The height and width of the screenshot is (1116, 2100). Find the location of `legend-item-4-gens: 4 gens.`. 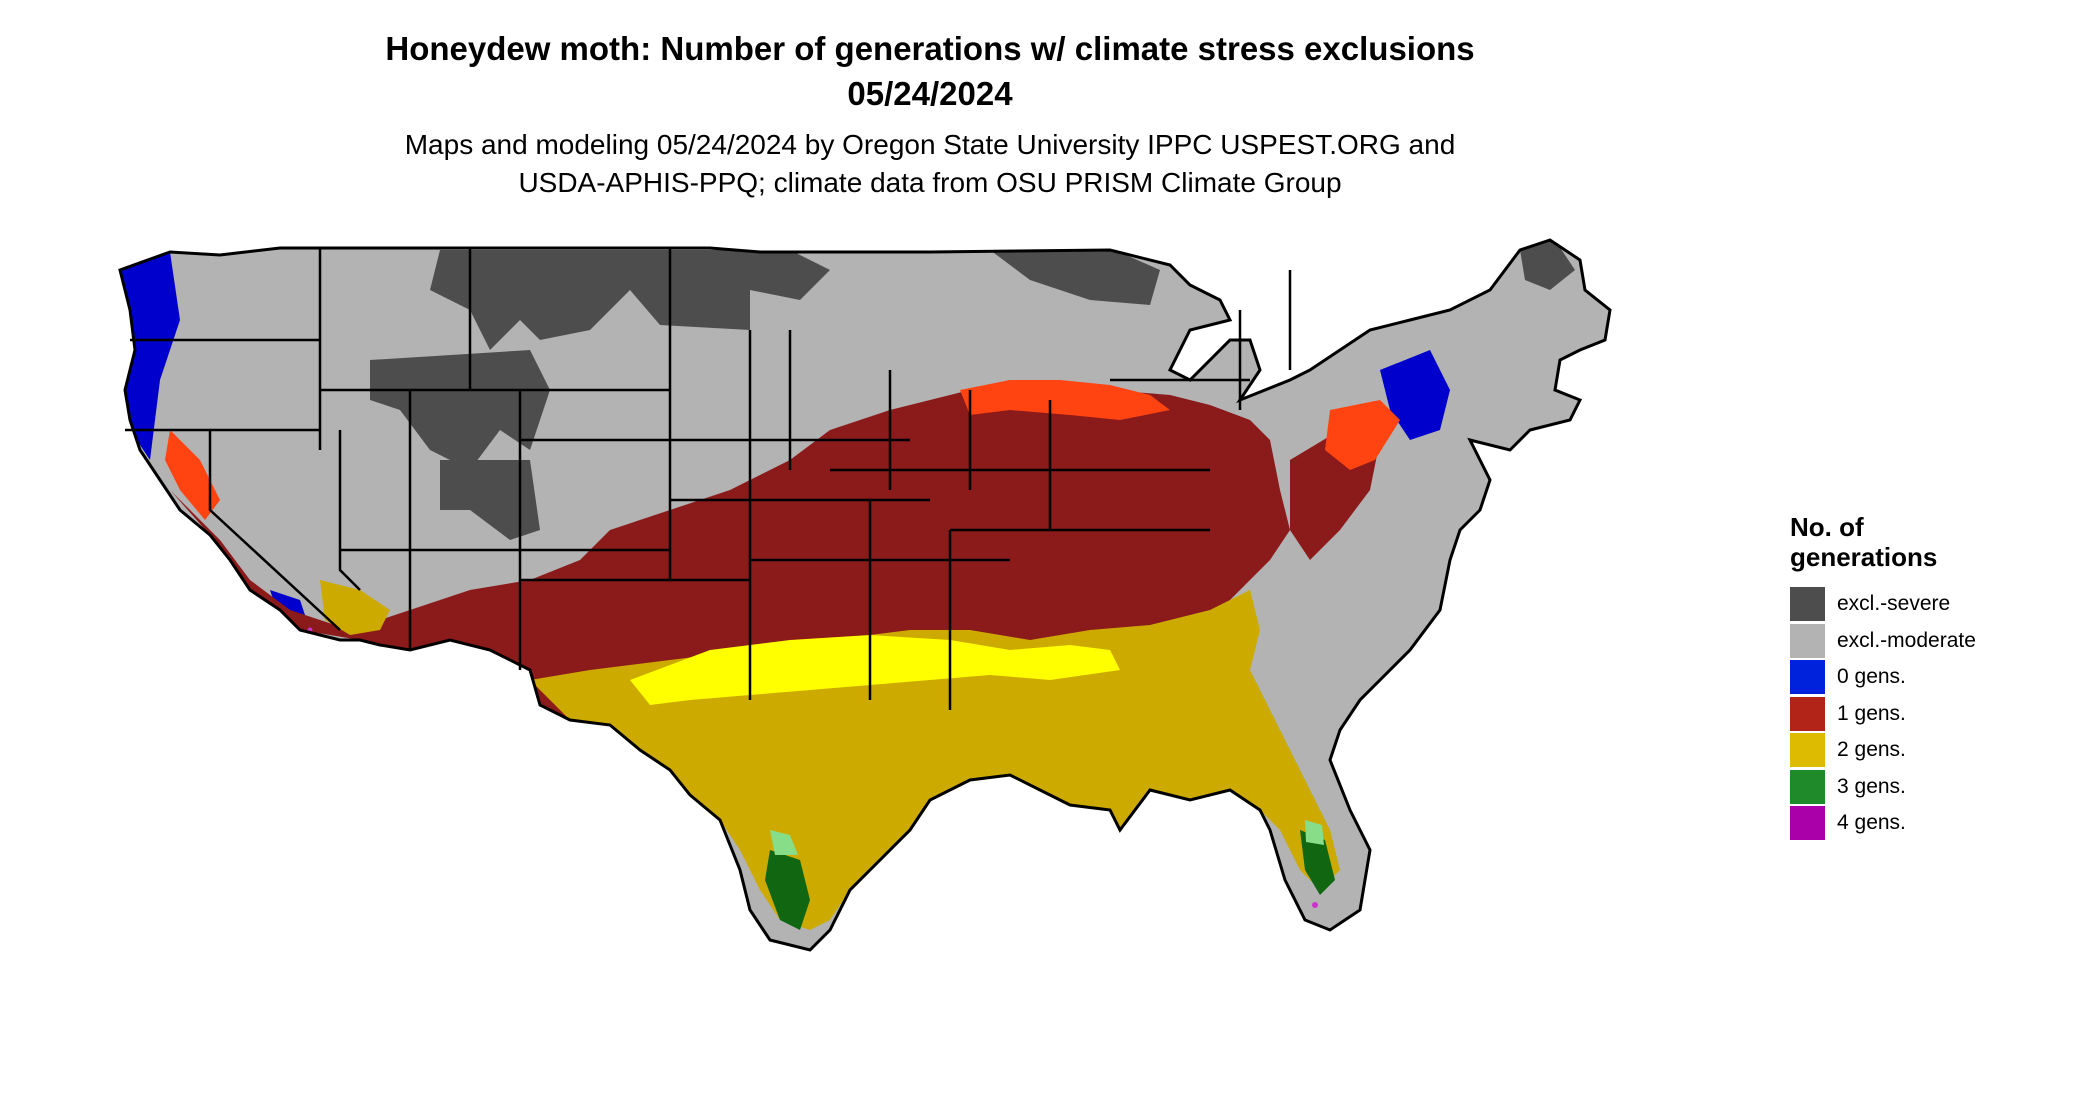

legend-item-4-gens: 4 gens. is located at coordinates (1930, 823).